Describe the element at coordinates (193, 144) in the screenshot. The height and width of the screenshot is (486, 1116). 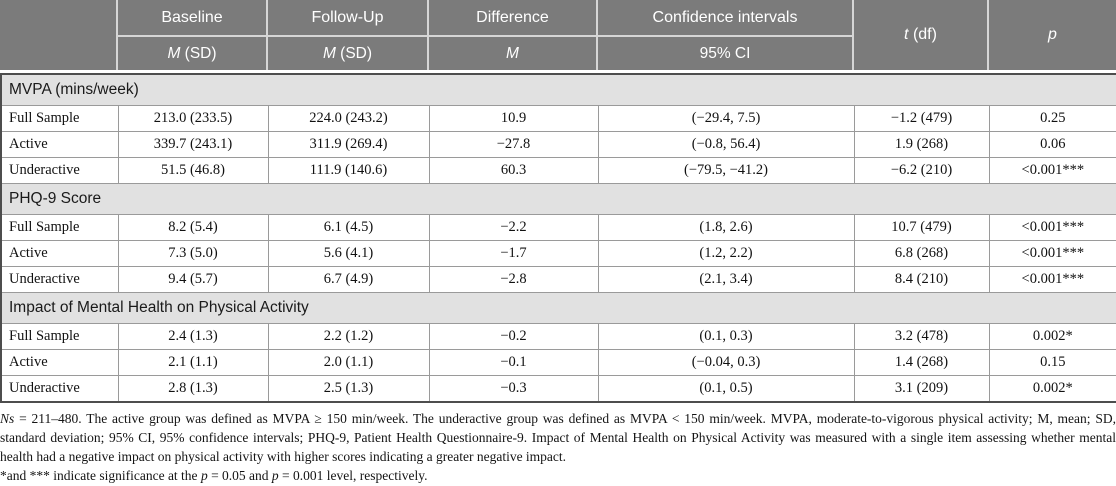
I see `cell-baseline: 339.7 (243.1)` at that location.